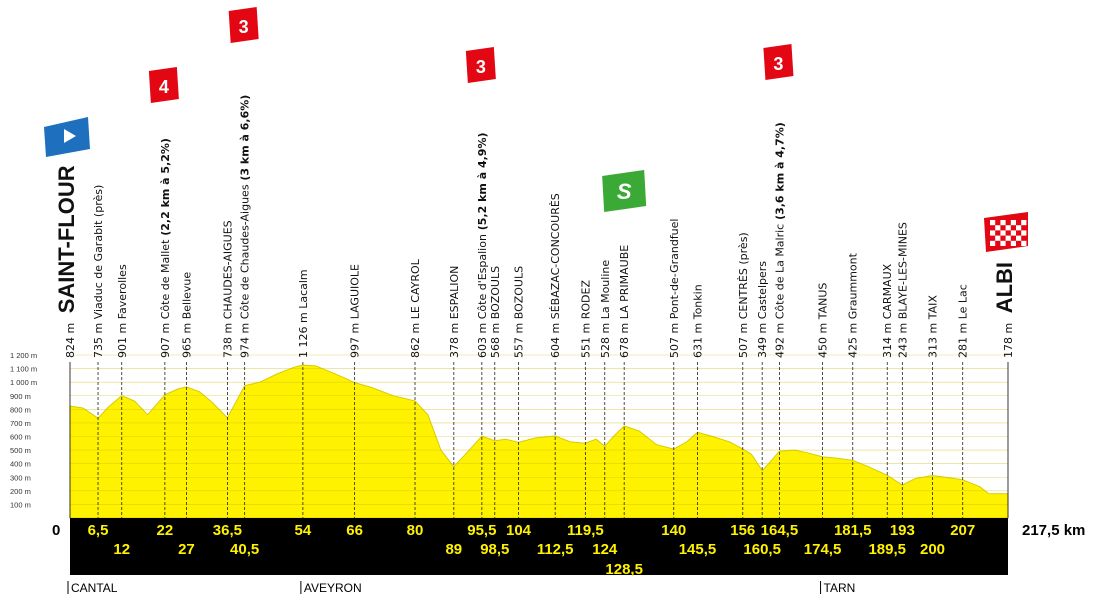 The width and height of the screenshot is (1109, 604). Describe the element at coordinates (165, 530) in the screenshot. I see `km-label: 22` at that location.